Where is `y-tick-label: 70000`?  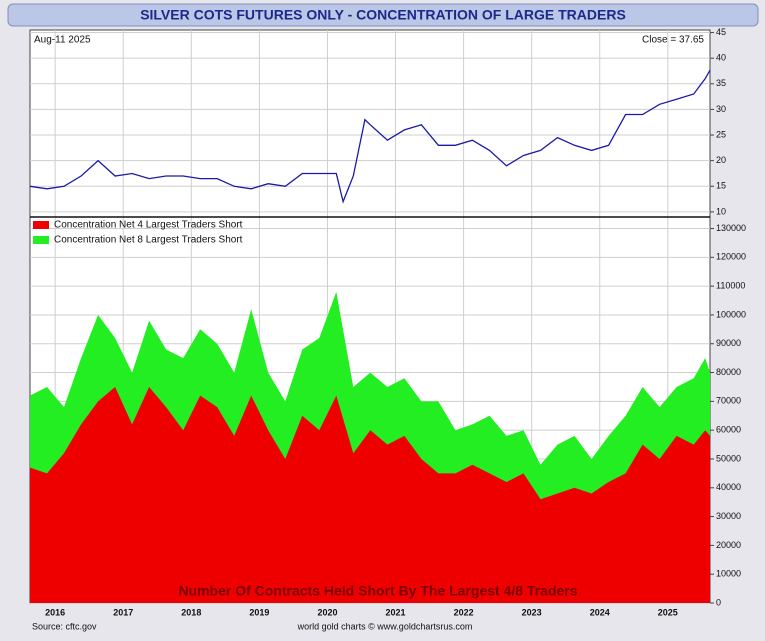 y-tick-label: 70000 is located at coordinates (728, 401).